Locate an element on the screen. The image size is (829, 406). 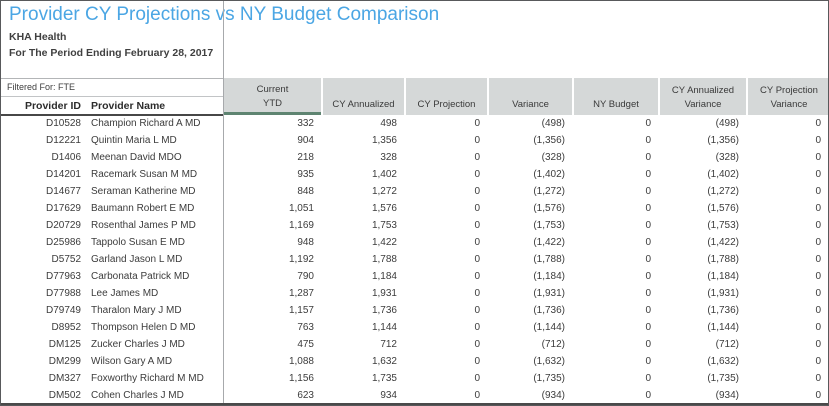
variance-cell: (1,402) is located at coordinates (549, 174).